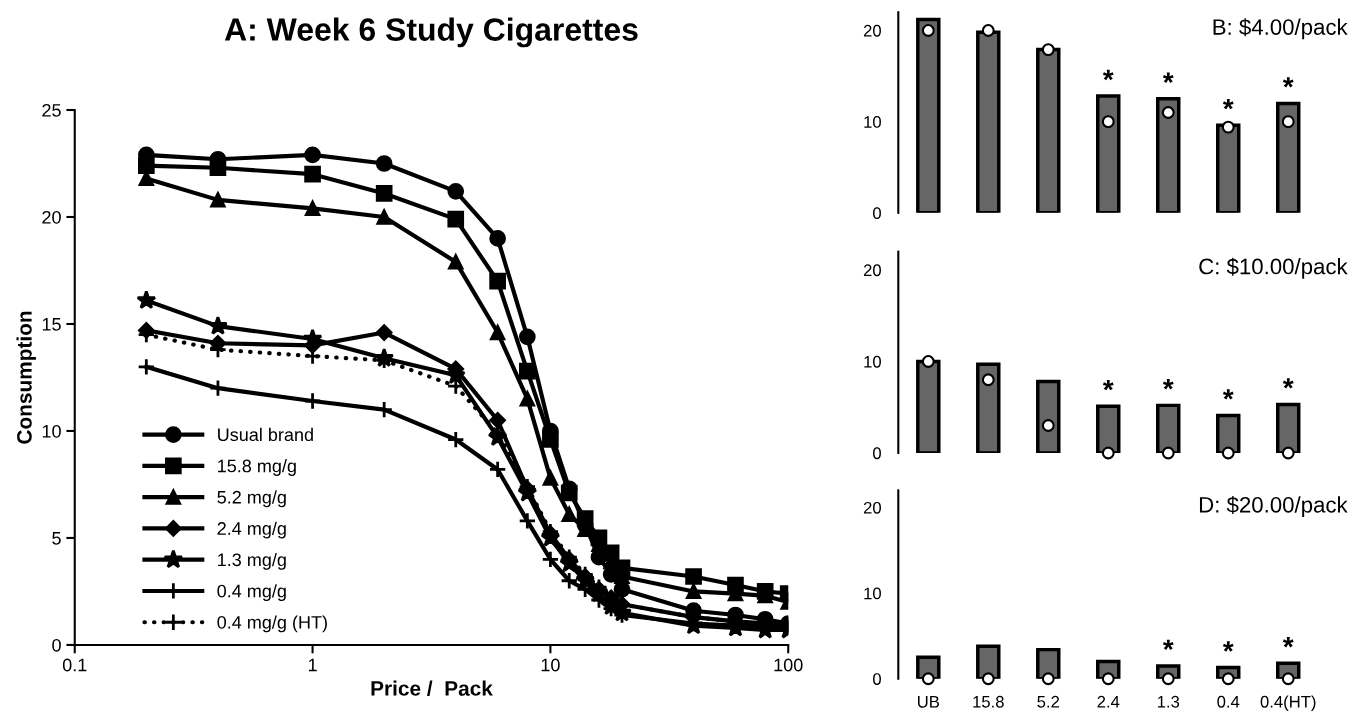 The image size is (1359, 719). What do you see at coordinates (251, 499) in the screenshot?
I see `legend-label: 5.2 mg/g` at bounding box center [251, 499].